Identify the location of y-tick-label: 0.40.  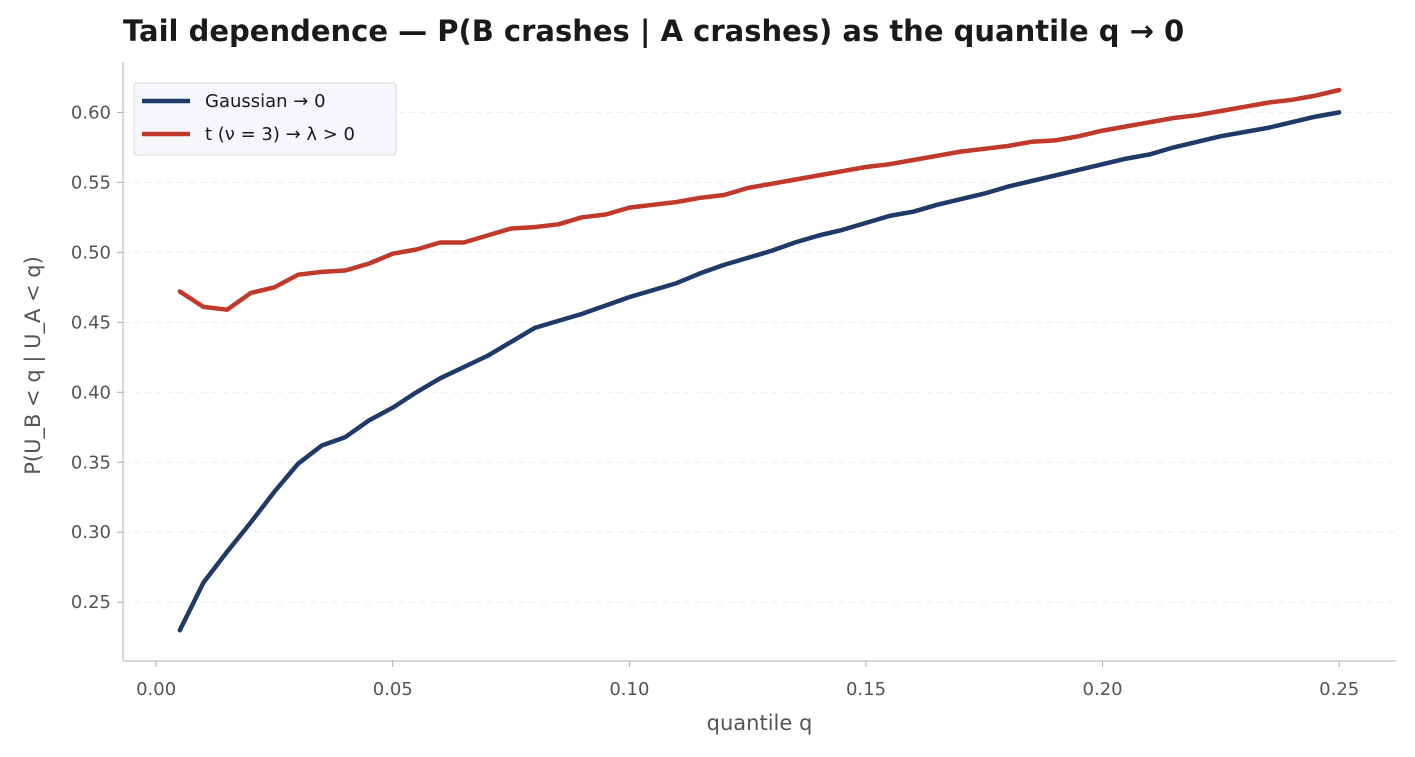
(91, 392).